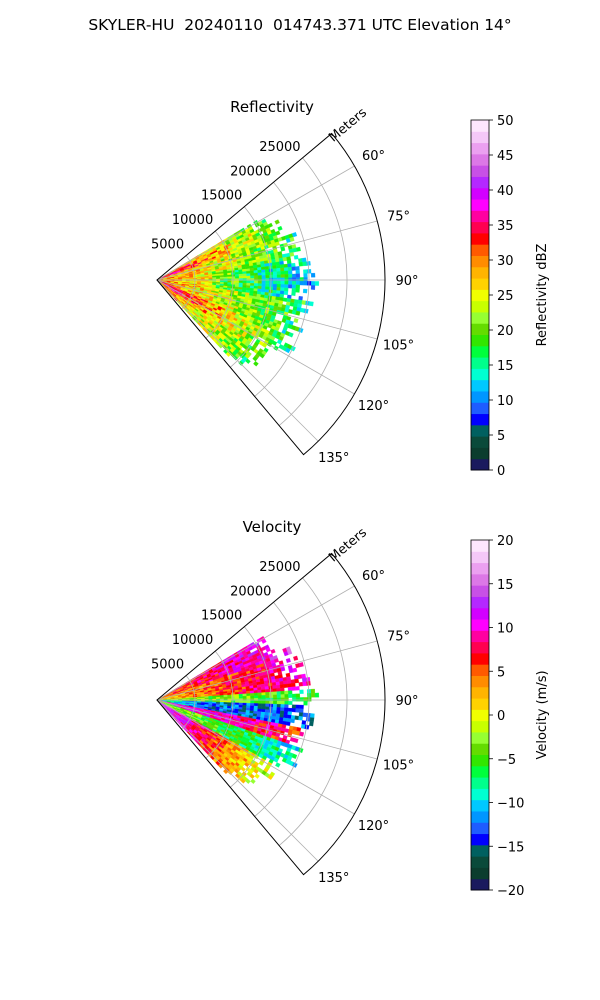 This screenshot has width=600, height=1000. What do you see at coordinates (373, 576) in the screenshot?
I see `azimuth-tick-label: 60°` at bounding box center [373, 576].